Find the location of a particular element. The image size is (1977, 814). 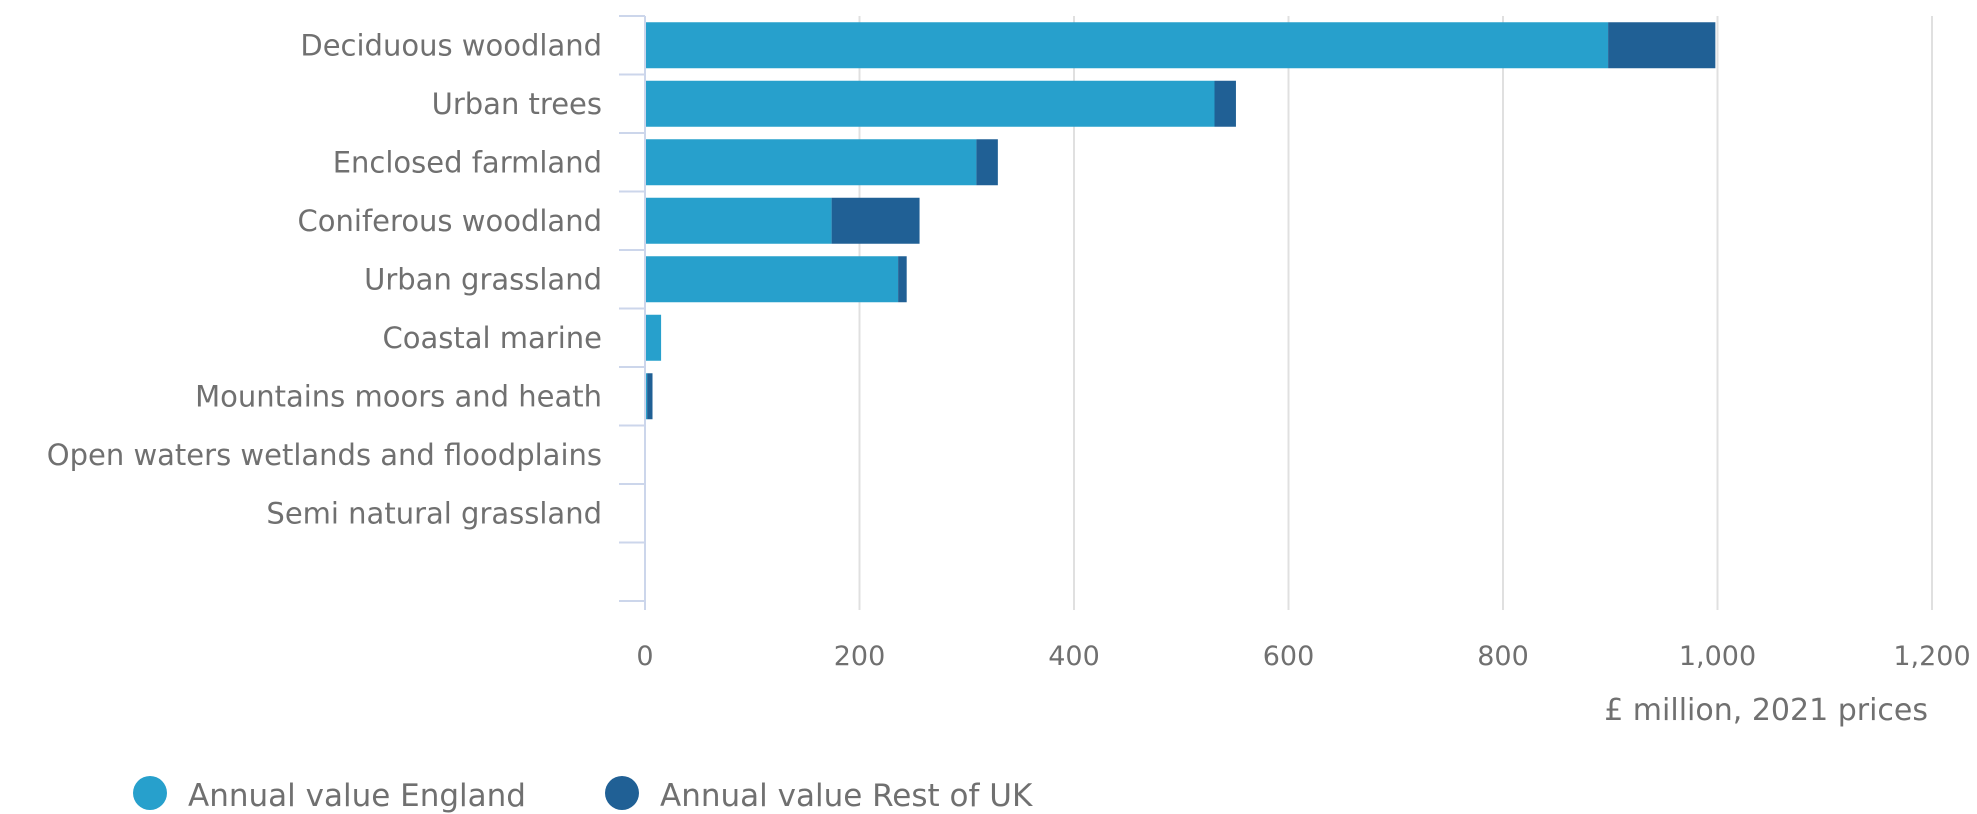

x-tick-label: 1,200 is located at coordinates (1931, 656).